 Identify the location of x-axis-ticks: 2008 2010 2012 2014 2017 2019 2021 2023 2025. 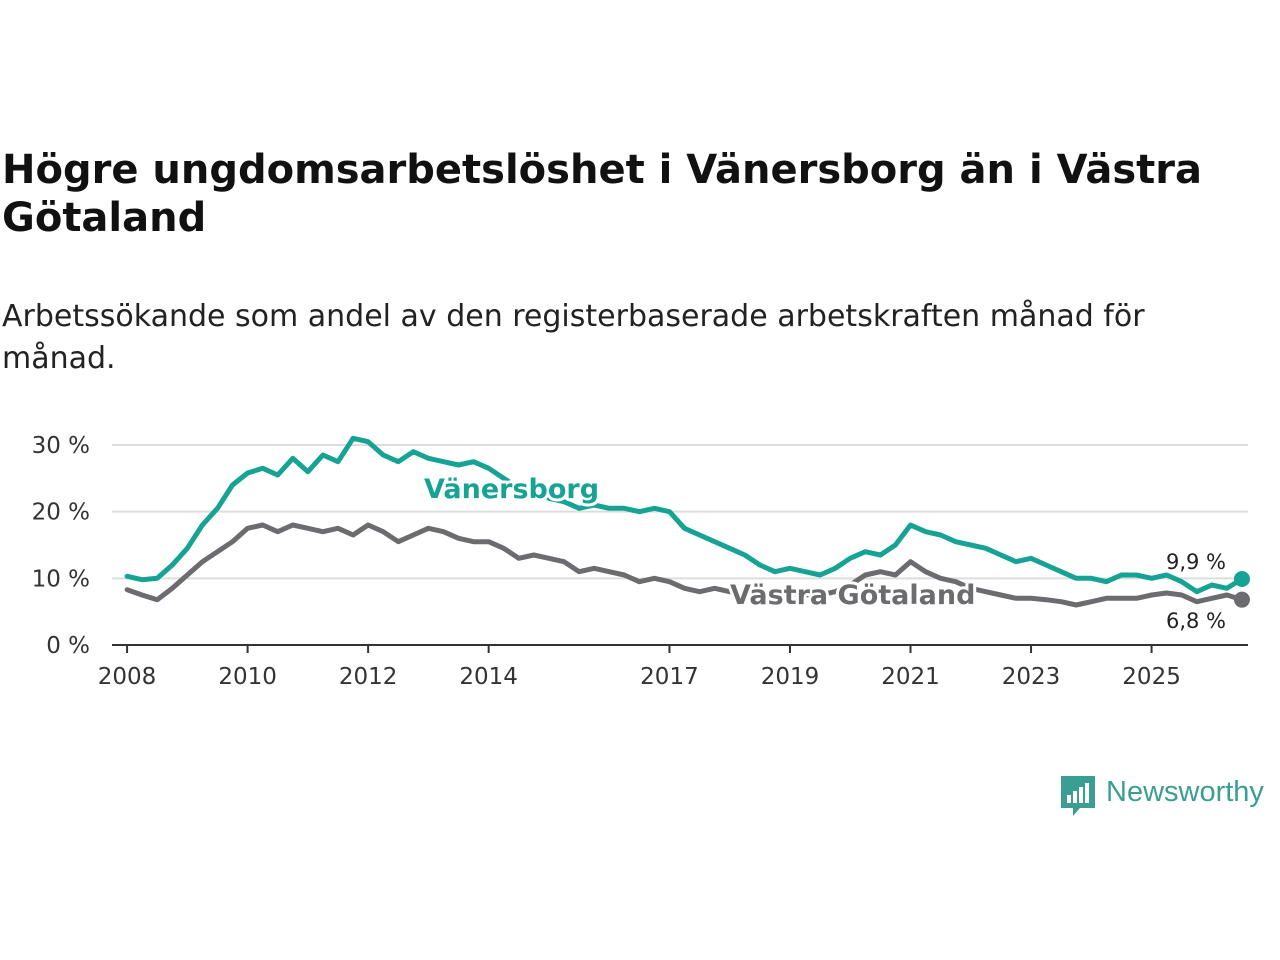
(639, 667).